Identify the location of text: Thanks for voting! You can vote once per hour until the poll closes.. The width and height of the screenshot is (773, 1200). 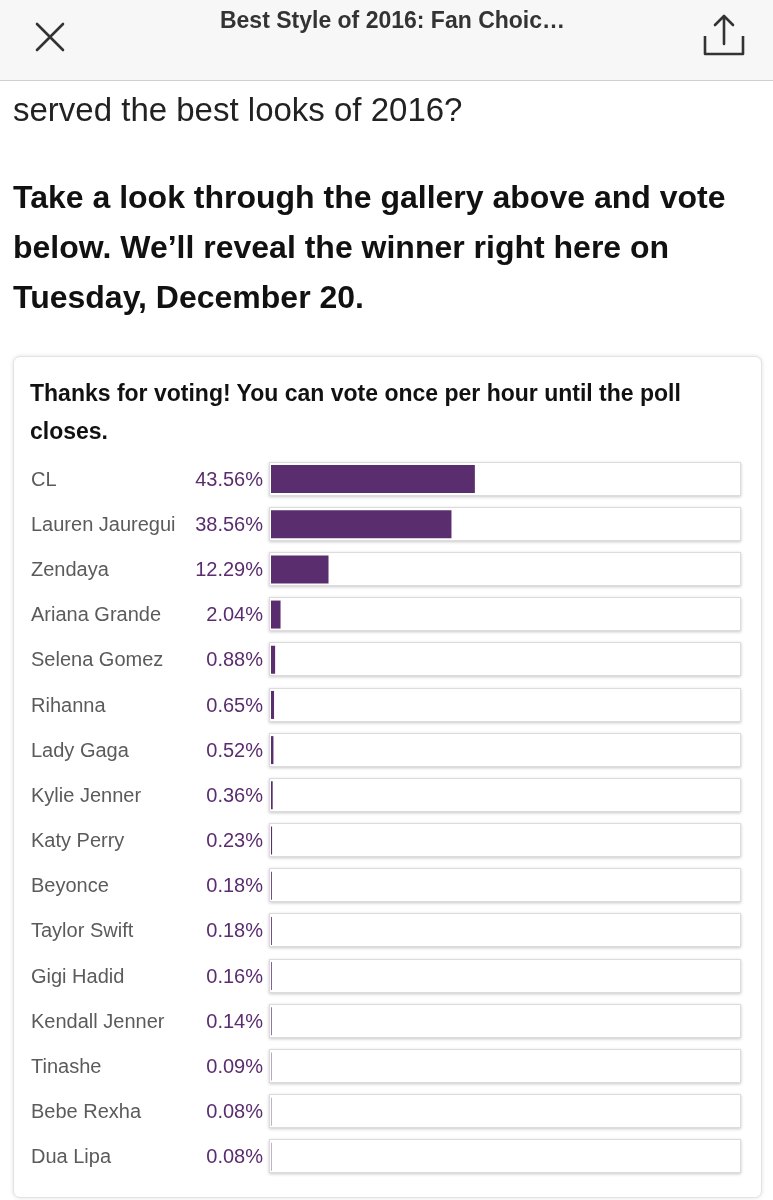
(356, 412).